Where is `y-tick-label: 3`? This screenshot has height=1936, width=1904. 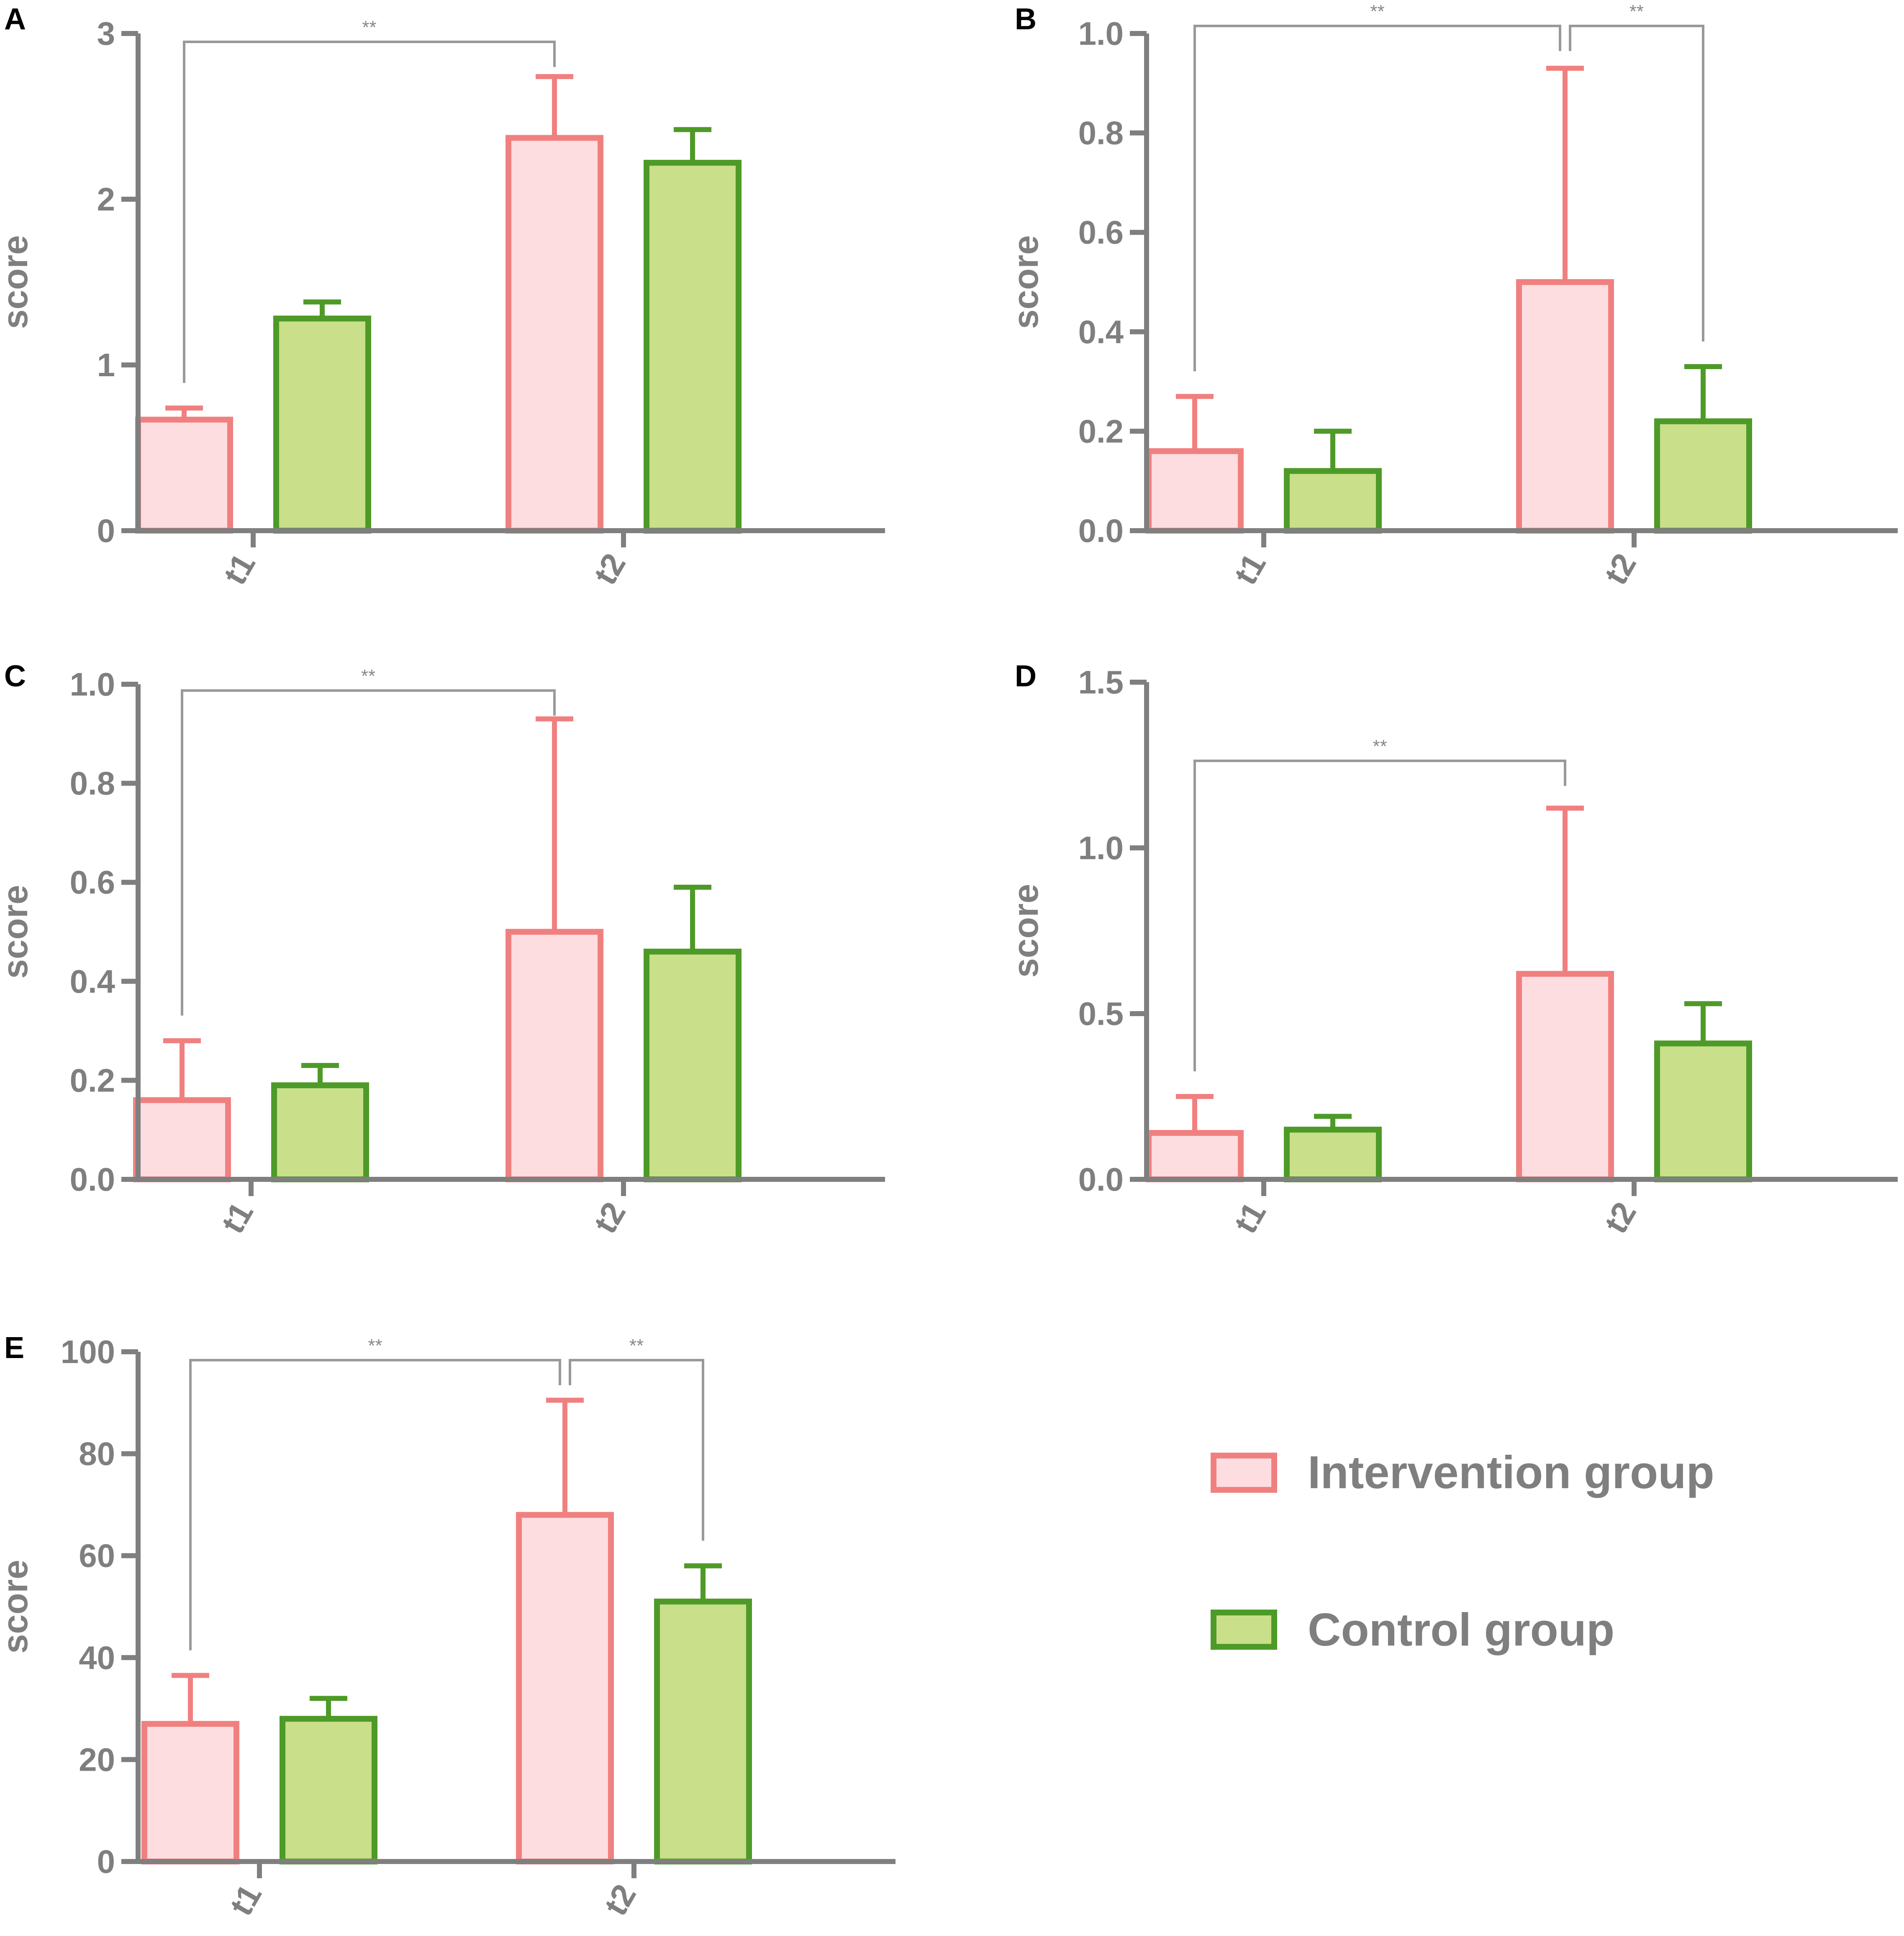
y-tick-label: 3 is located at coordinates (106, 33).